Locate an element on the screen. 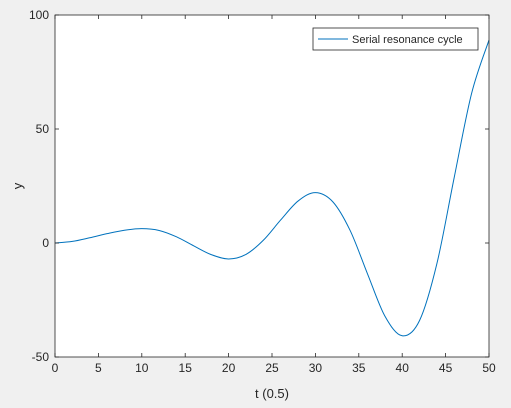 The width and height of the screenshot is (511, 408). x-axis-label: t (0.5) is located at coordinates (272, 393).